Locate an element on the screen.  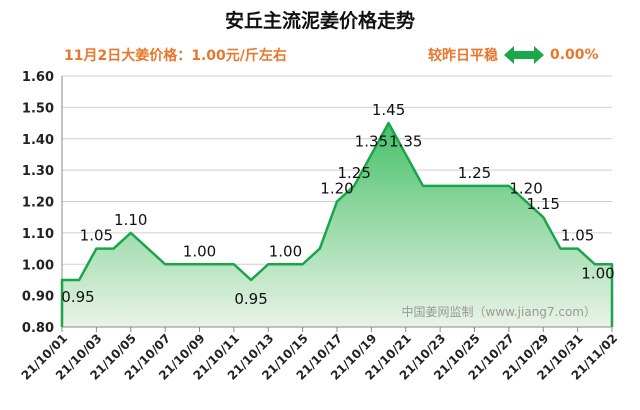
double-arrow-icon is located at coordinates (524, 55).